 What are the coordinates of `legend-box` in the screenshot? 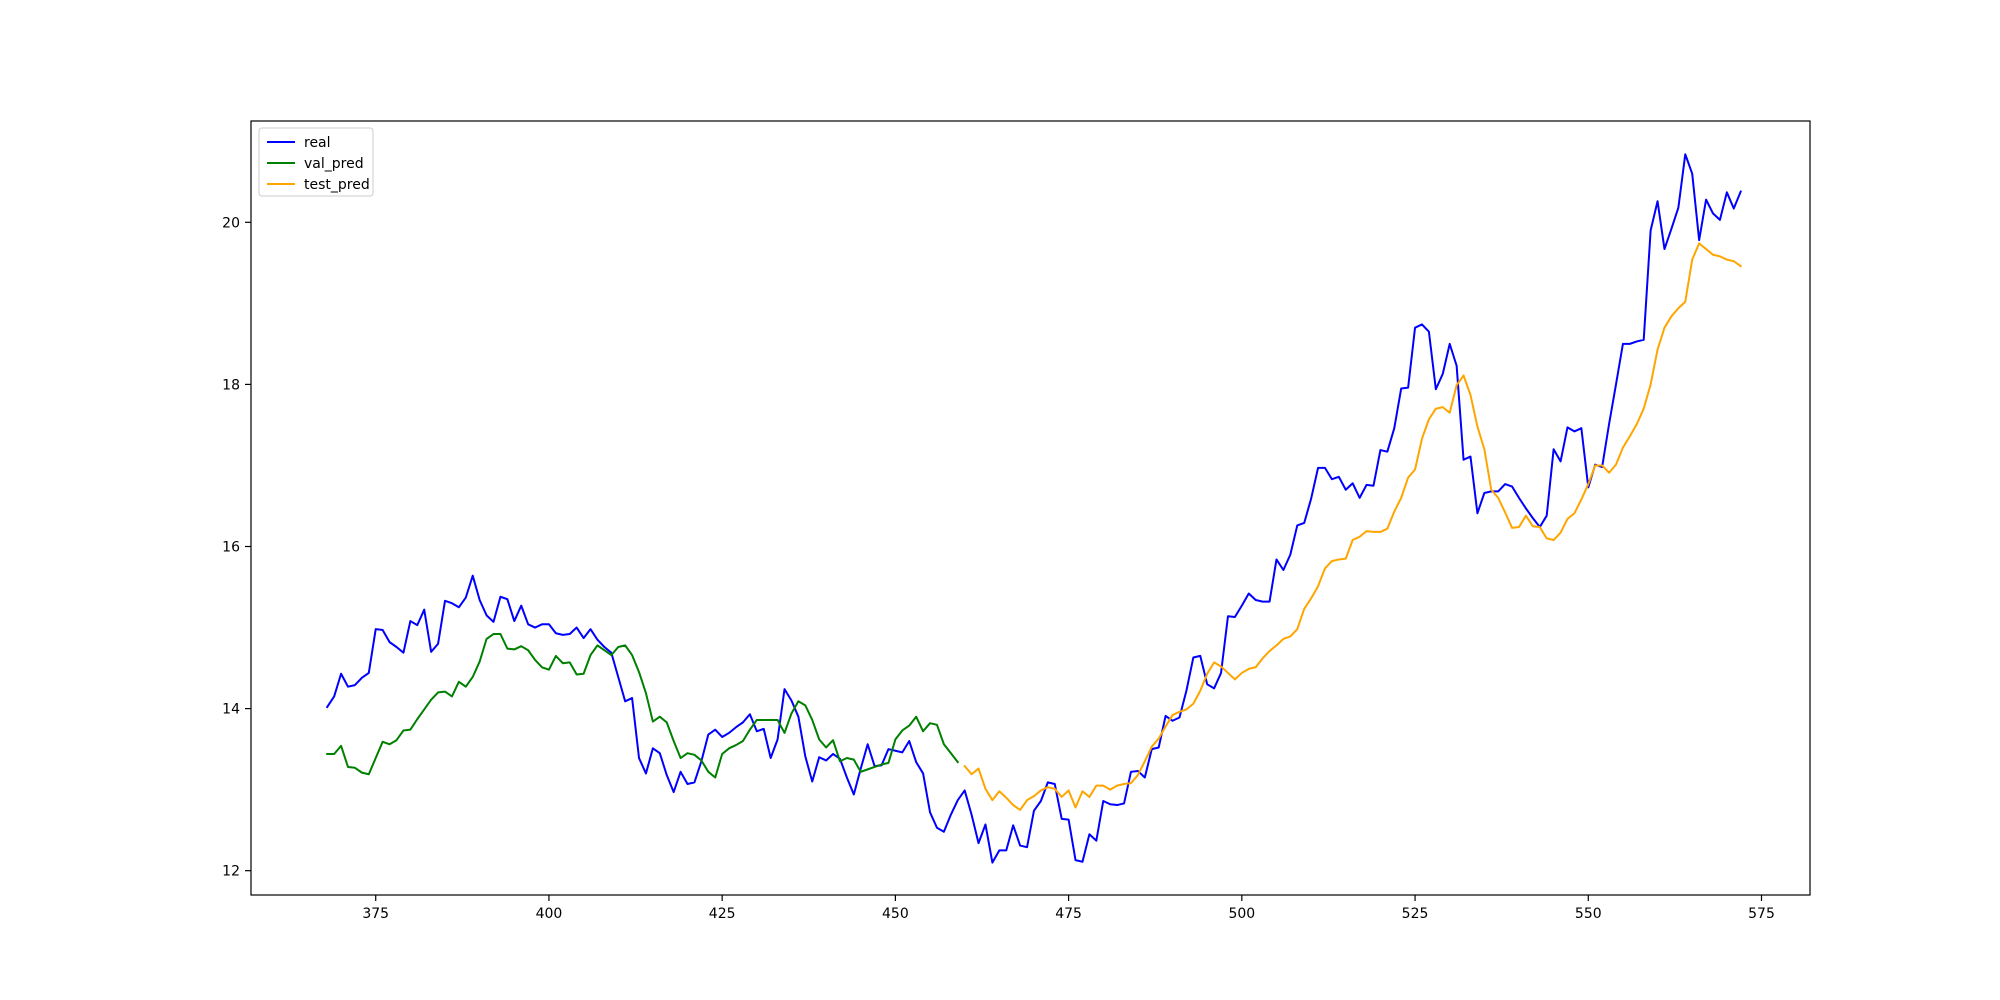 It's located at (316, 162).